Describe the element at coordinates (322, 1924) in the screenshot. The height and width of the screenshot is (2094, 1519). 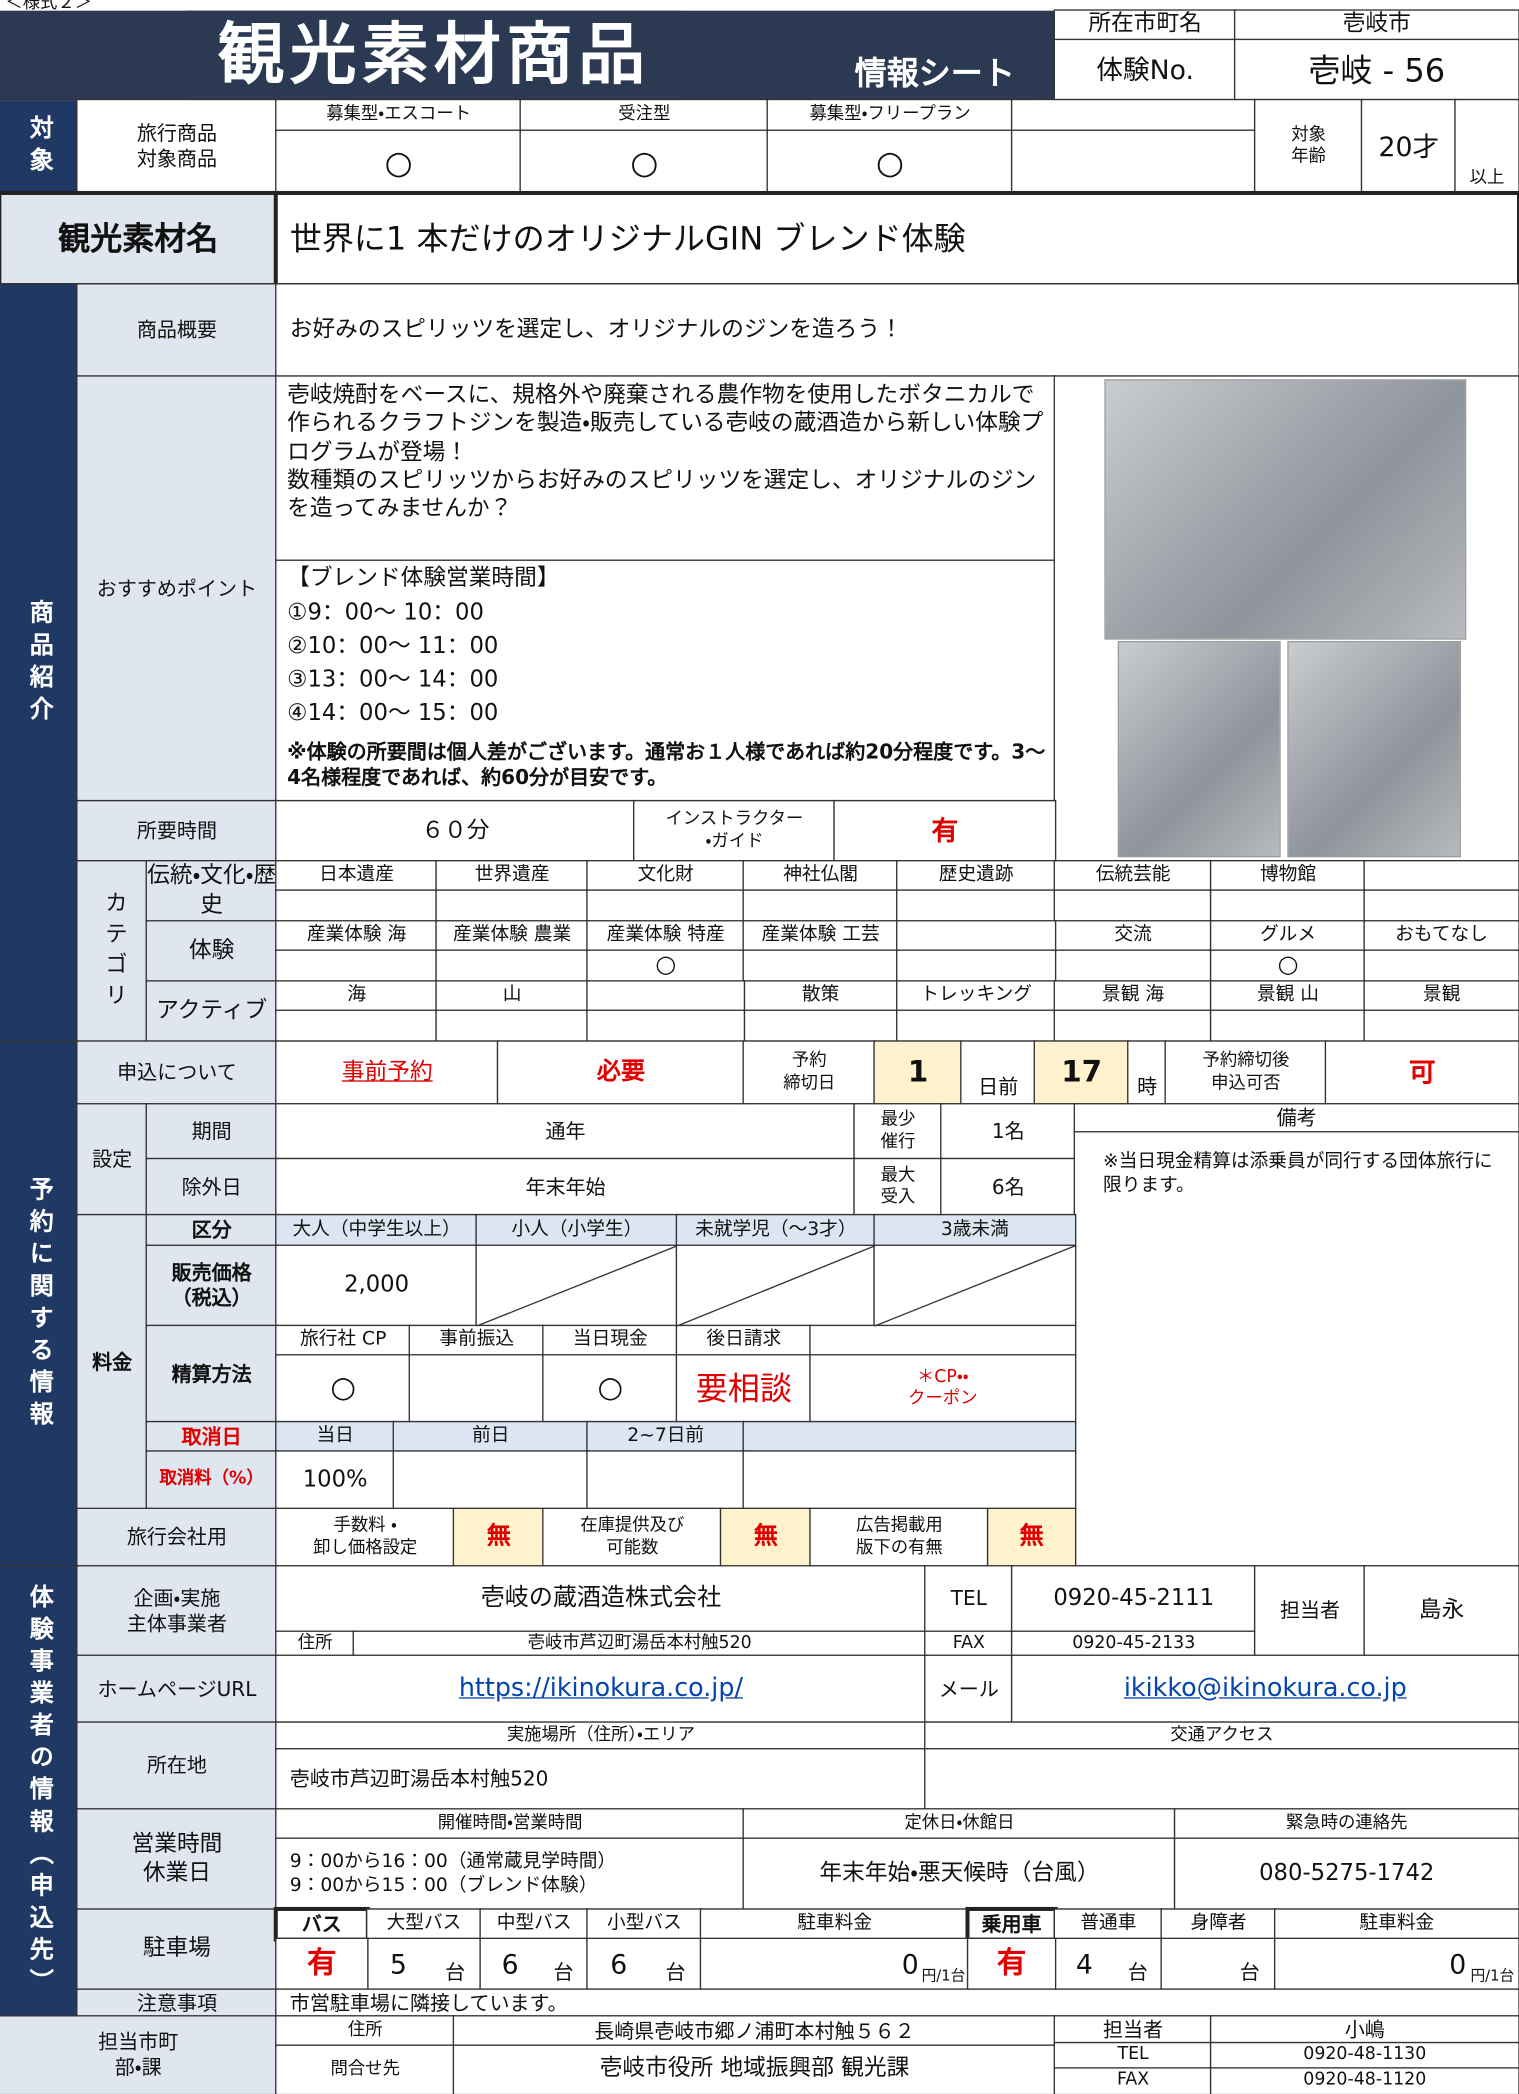
I see `bus-label: バス` at that location.